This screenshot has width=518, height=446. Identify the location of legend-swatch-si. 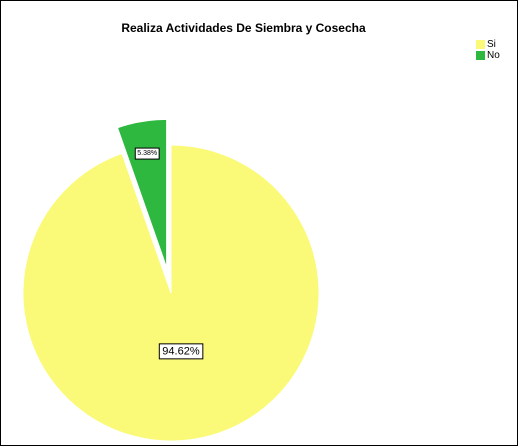
(480, 44).